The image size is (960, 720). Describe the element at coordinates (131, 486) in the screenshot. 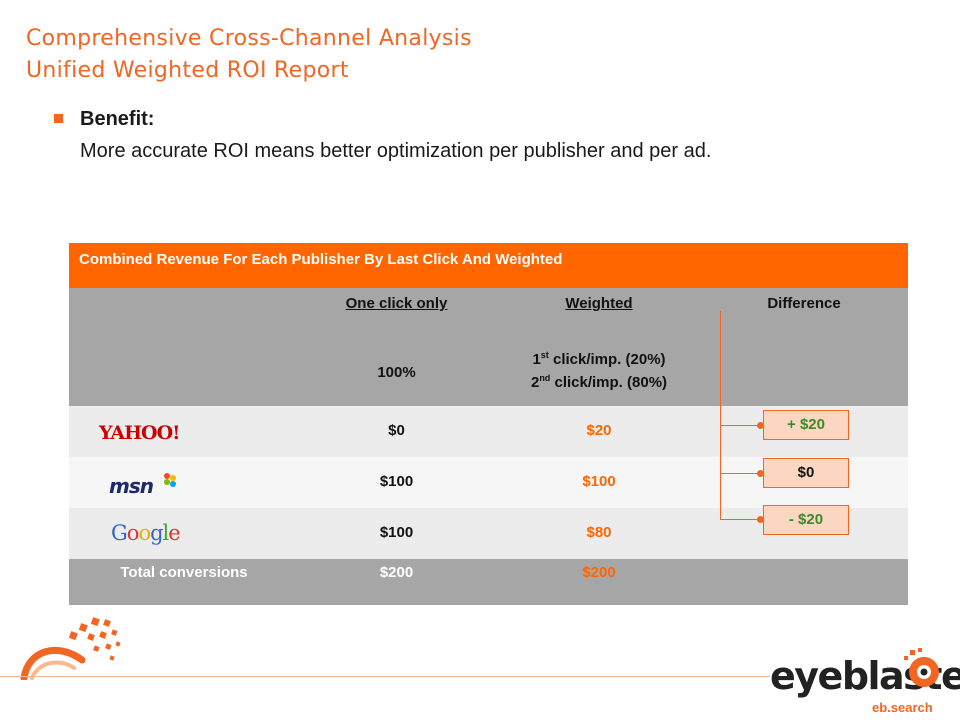

I see `svg-text: msn` at that location.